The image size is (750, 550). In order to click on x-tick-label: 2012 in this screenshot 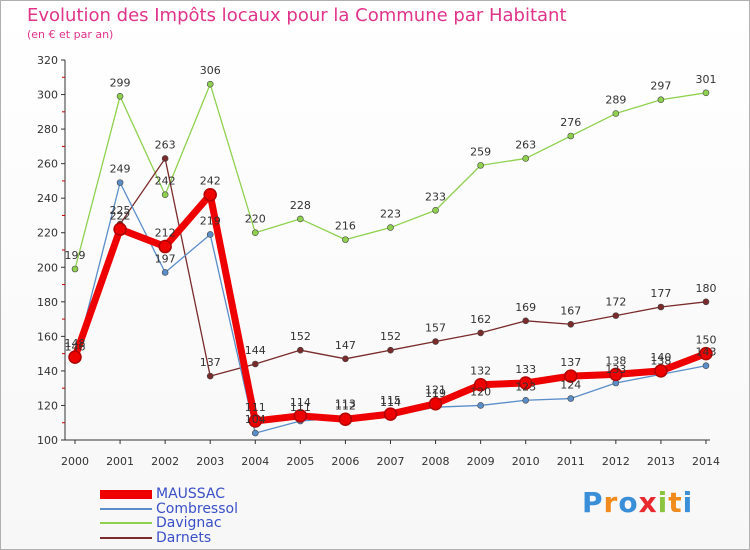, I will do `click(616, 461)`.